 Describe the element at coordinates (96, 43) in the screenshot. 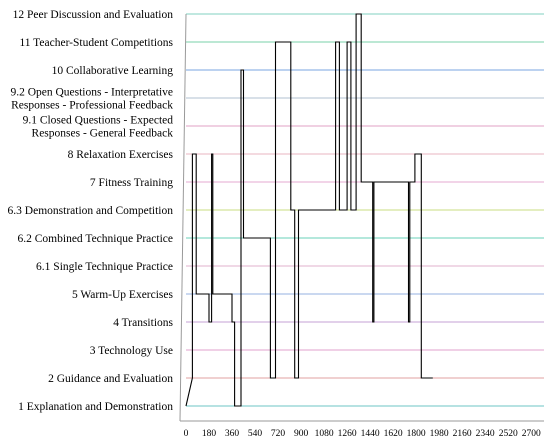

I see `category-label: 11 Teacher-Student Competitions` at that location.